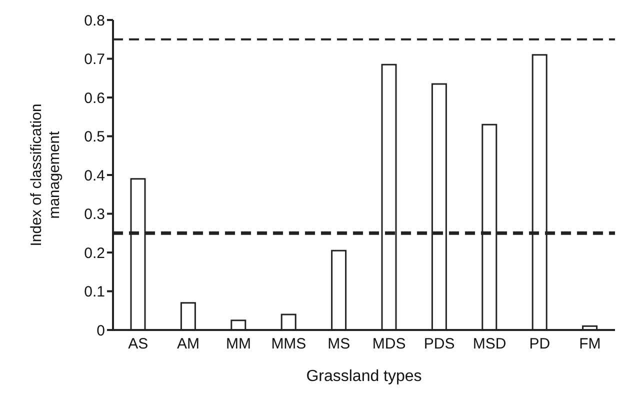  Describe the element at coordinates (389, 344) in the screenshot. I see `x-tick-label: MDS` at that location.